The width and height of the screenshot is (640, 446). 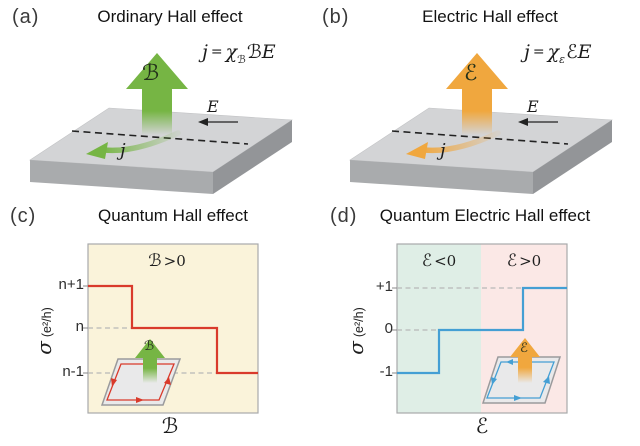 I want to click on eq-a-field: ℬ, so click(x=254, y=52).